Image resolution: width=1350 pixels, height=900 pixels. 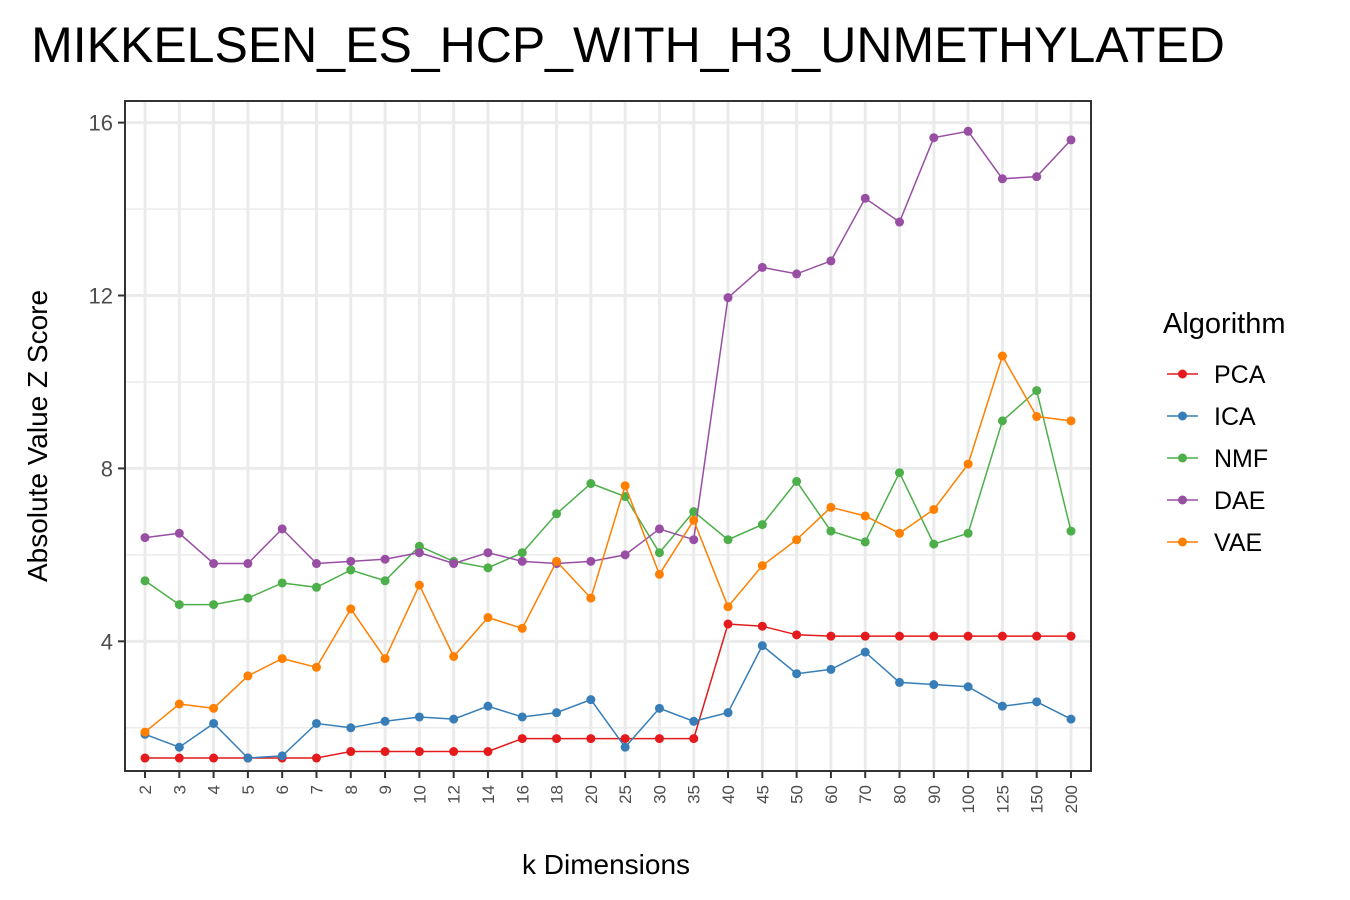 What do you see at coordinates (248, 789) in the screenshot?
I see `x-tick-label: 5` at bounding box center [248, 789].